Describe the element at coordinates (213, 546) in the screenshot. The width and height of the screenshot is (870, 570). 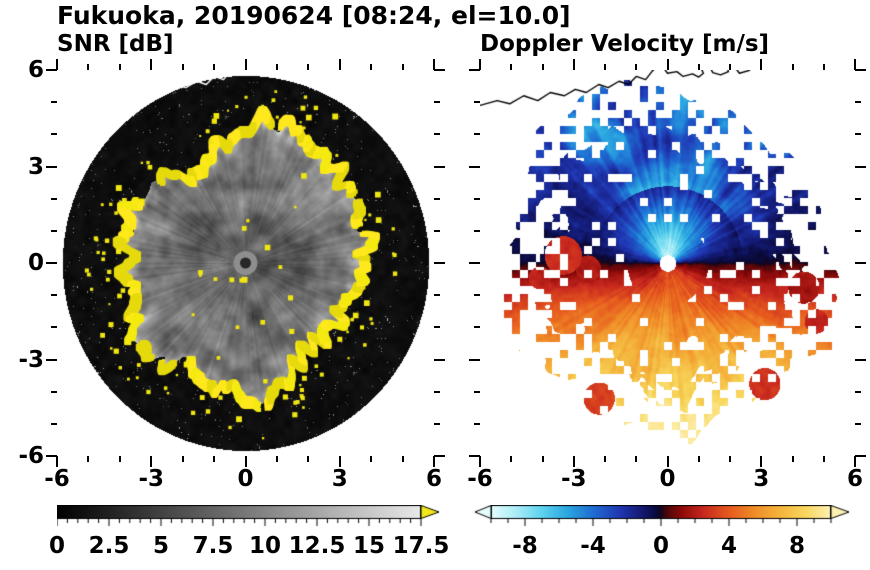
I see `colorbar-tick-label: 7.5` at that location.